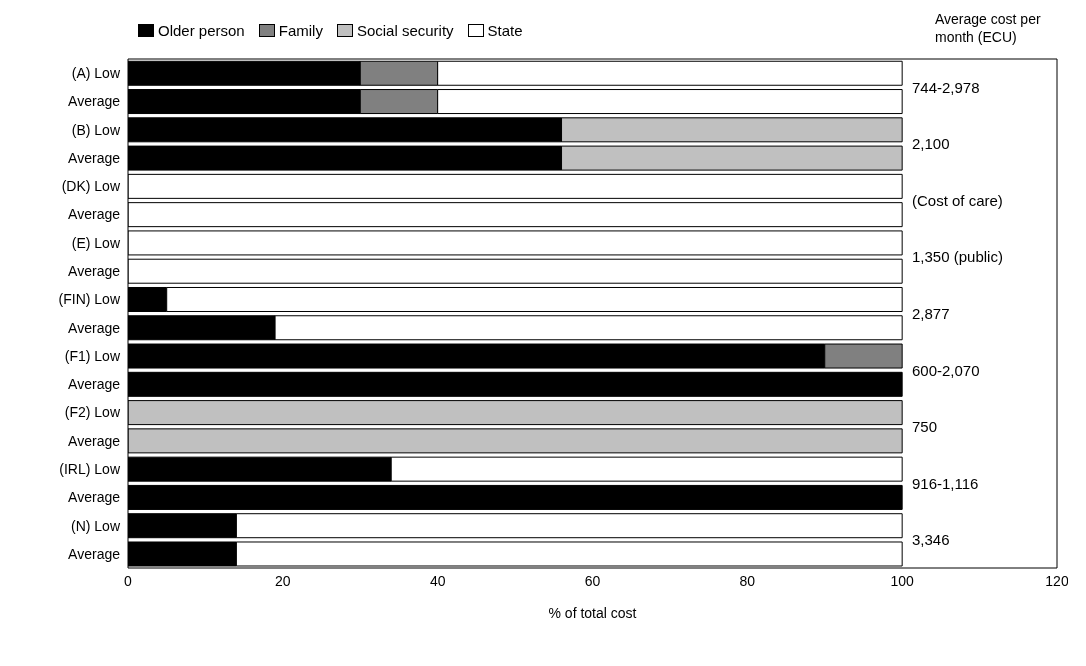  I want to click on y-tick-label: (E) Low, so click(96, 242).